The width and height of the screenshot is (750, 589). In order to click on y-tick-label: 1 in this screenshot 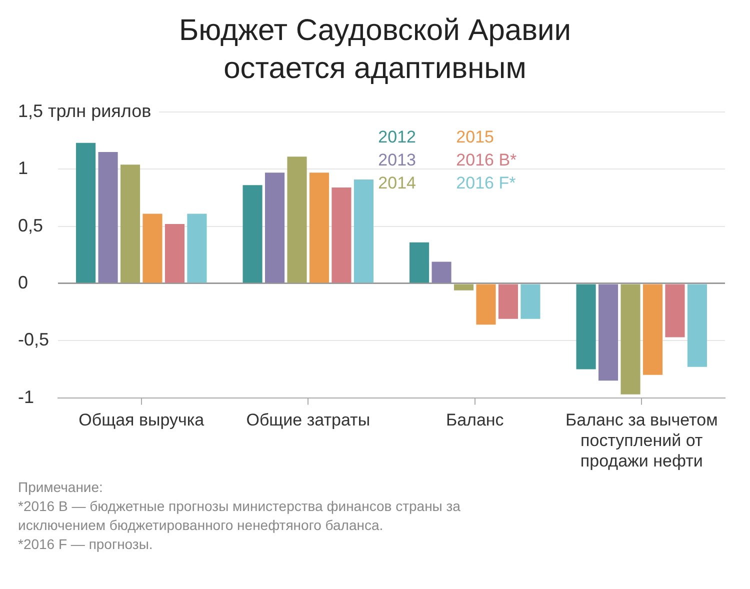, I will do `click(23, 168)`.